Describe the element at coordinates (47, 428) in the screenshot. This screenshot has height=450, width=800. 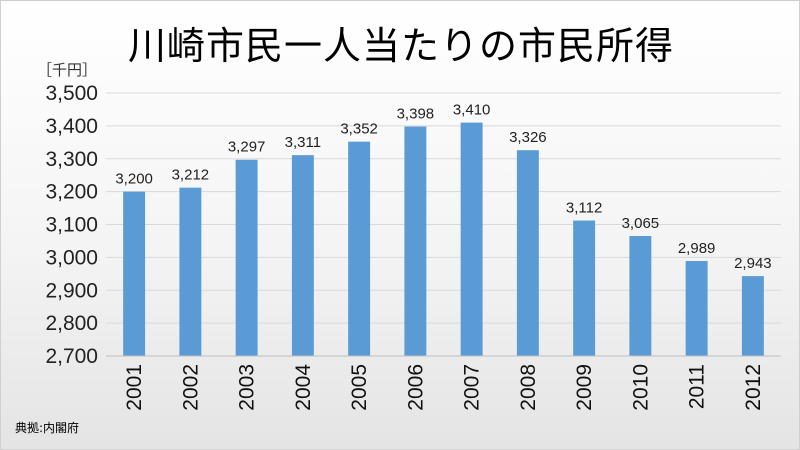
I see `source-note: 典拠:内閣府` at that location.